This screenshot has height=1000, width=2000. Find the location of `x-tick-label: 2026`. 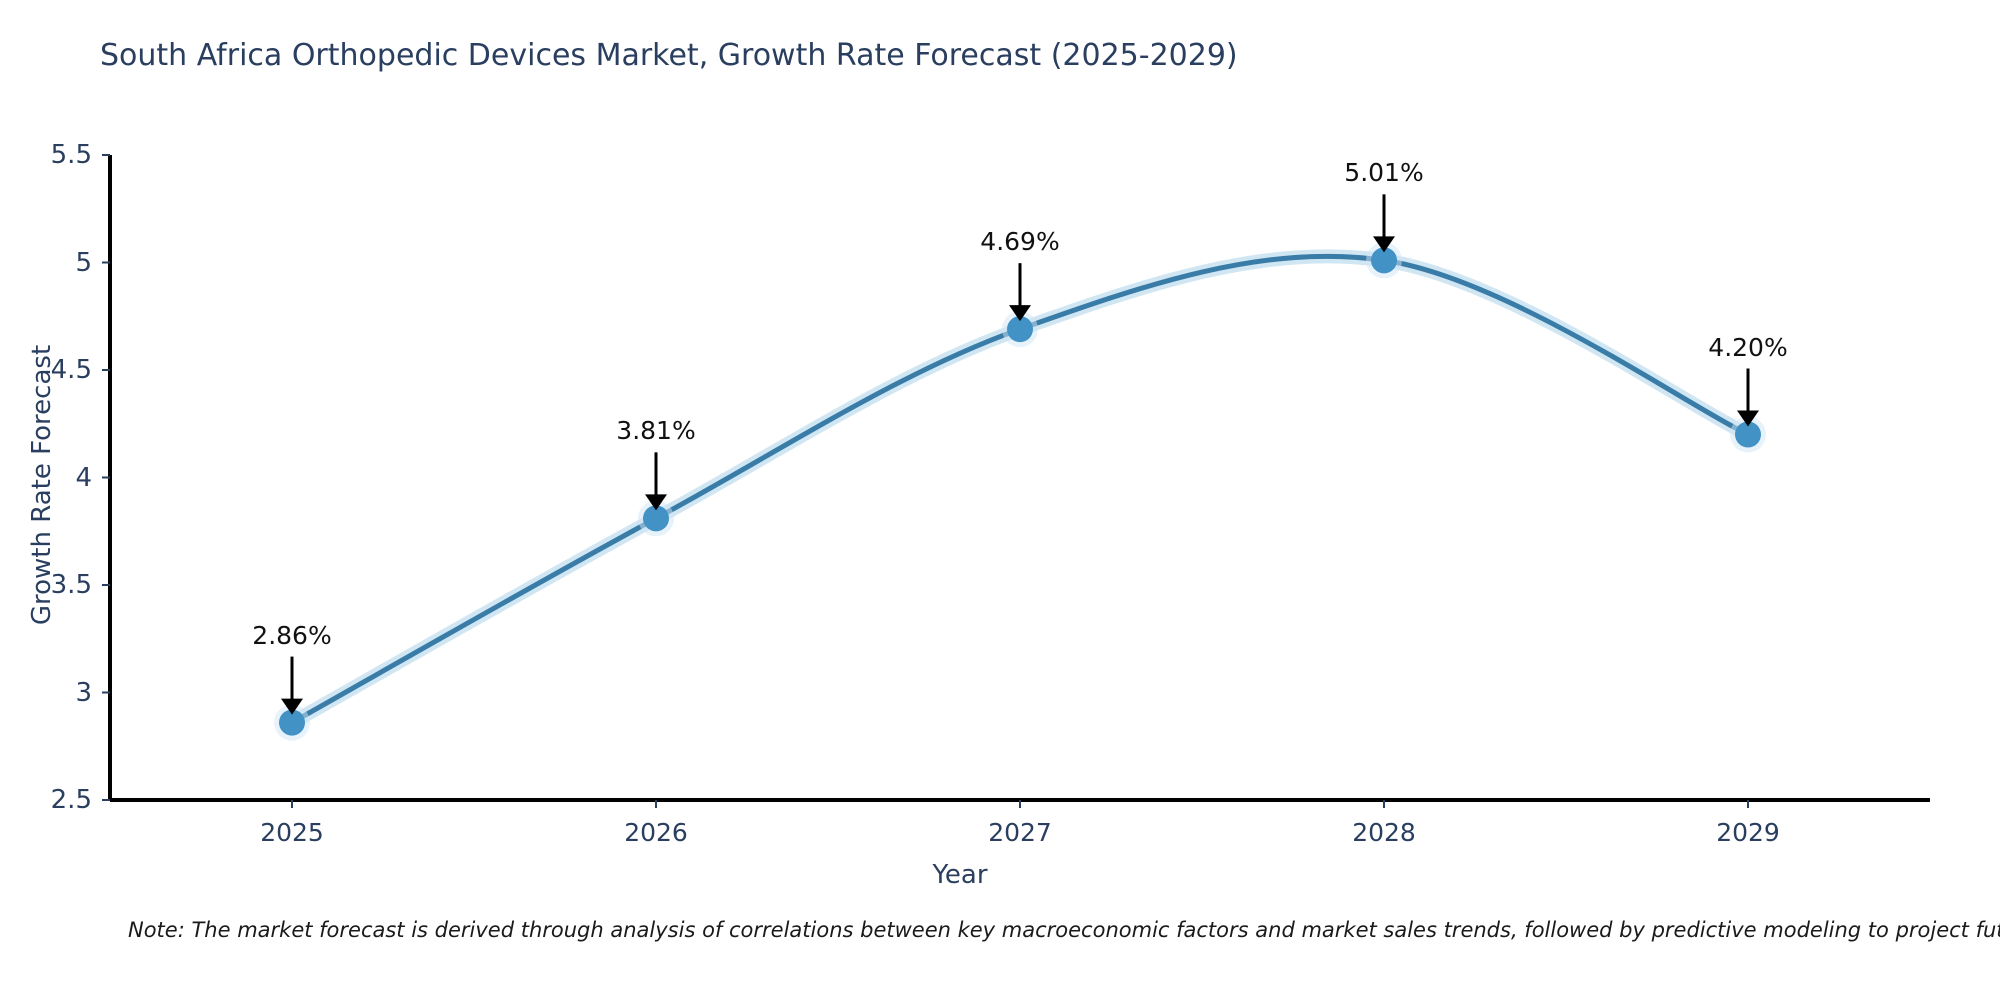

x-tick-label: 2026 is located at coordinates (656, 832).